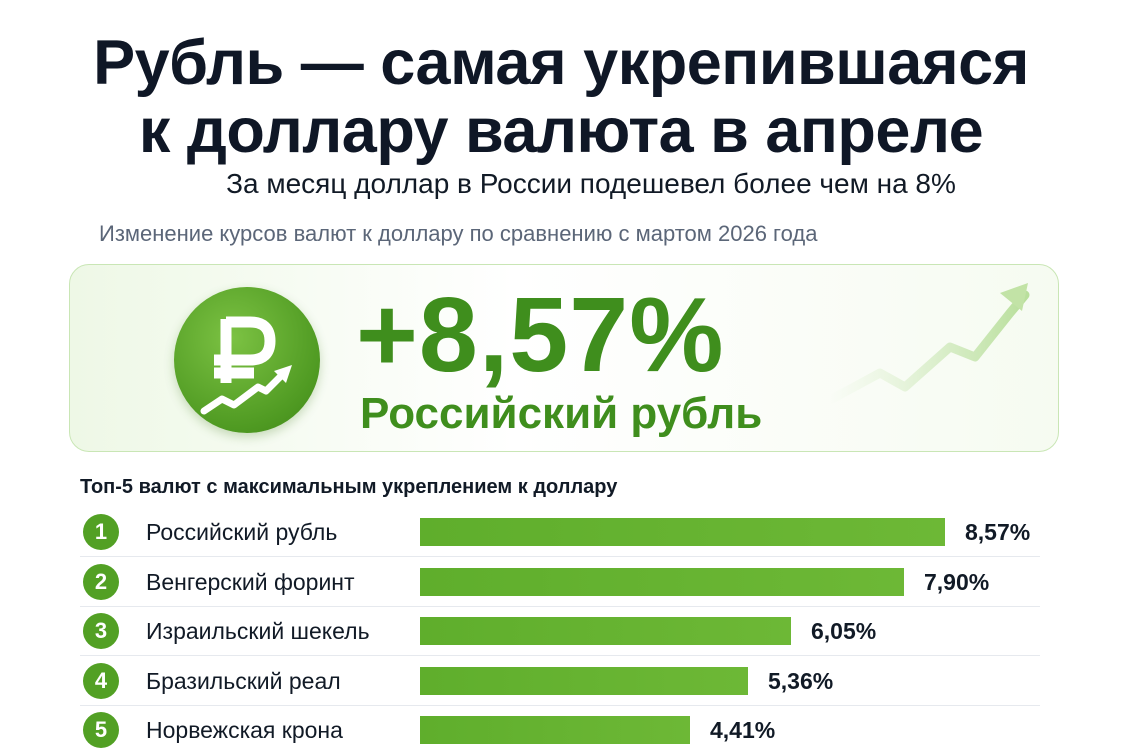  What do you see at coordinates (247, 360) in the screenshot?
I see `ruble-coin-icon` at bounding box center [247, 360].